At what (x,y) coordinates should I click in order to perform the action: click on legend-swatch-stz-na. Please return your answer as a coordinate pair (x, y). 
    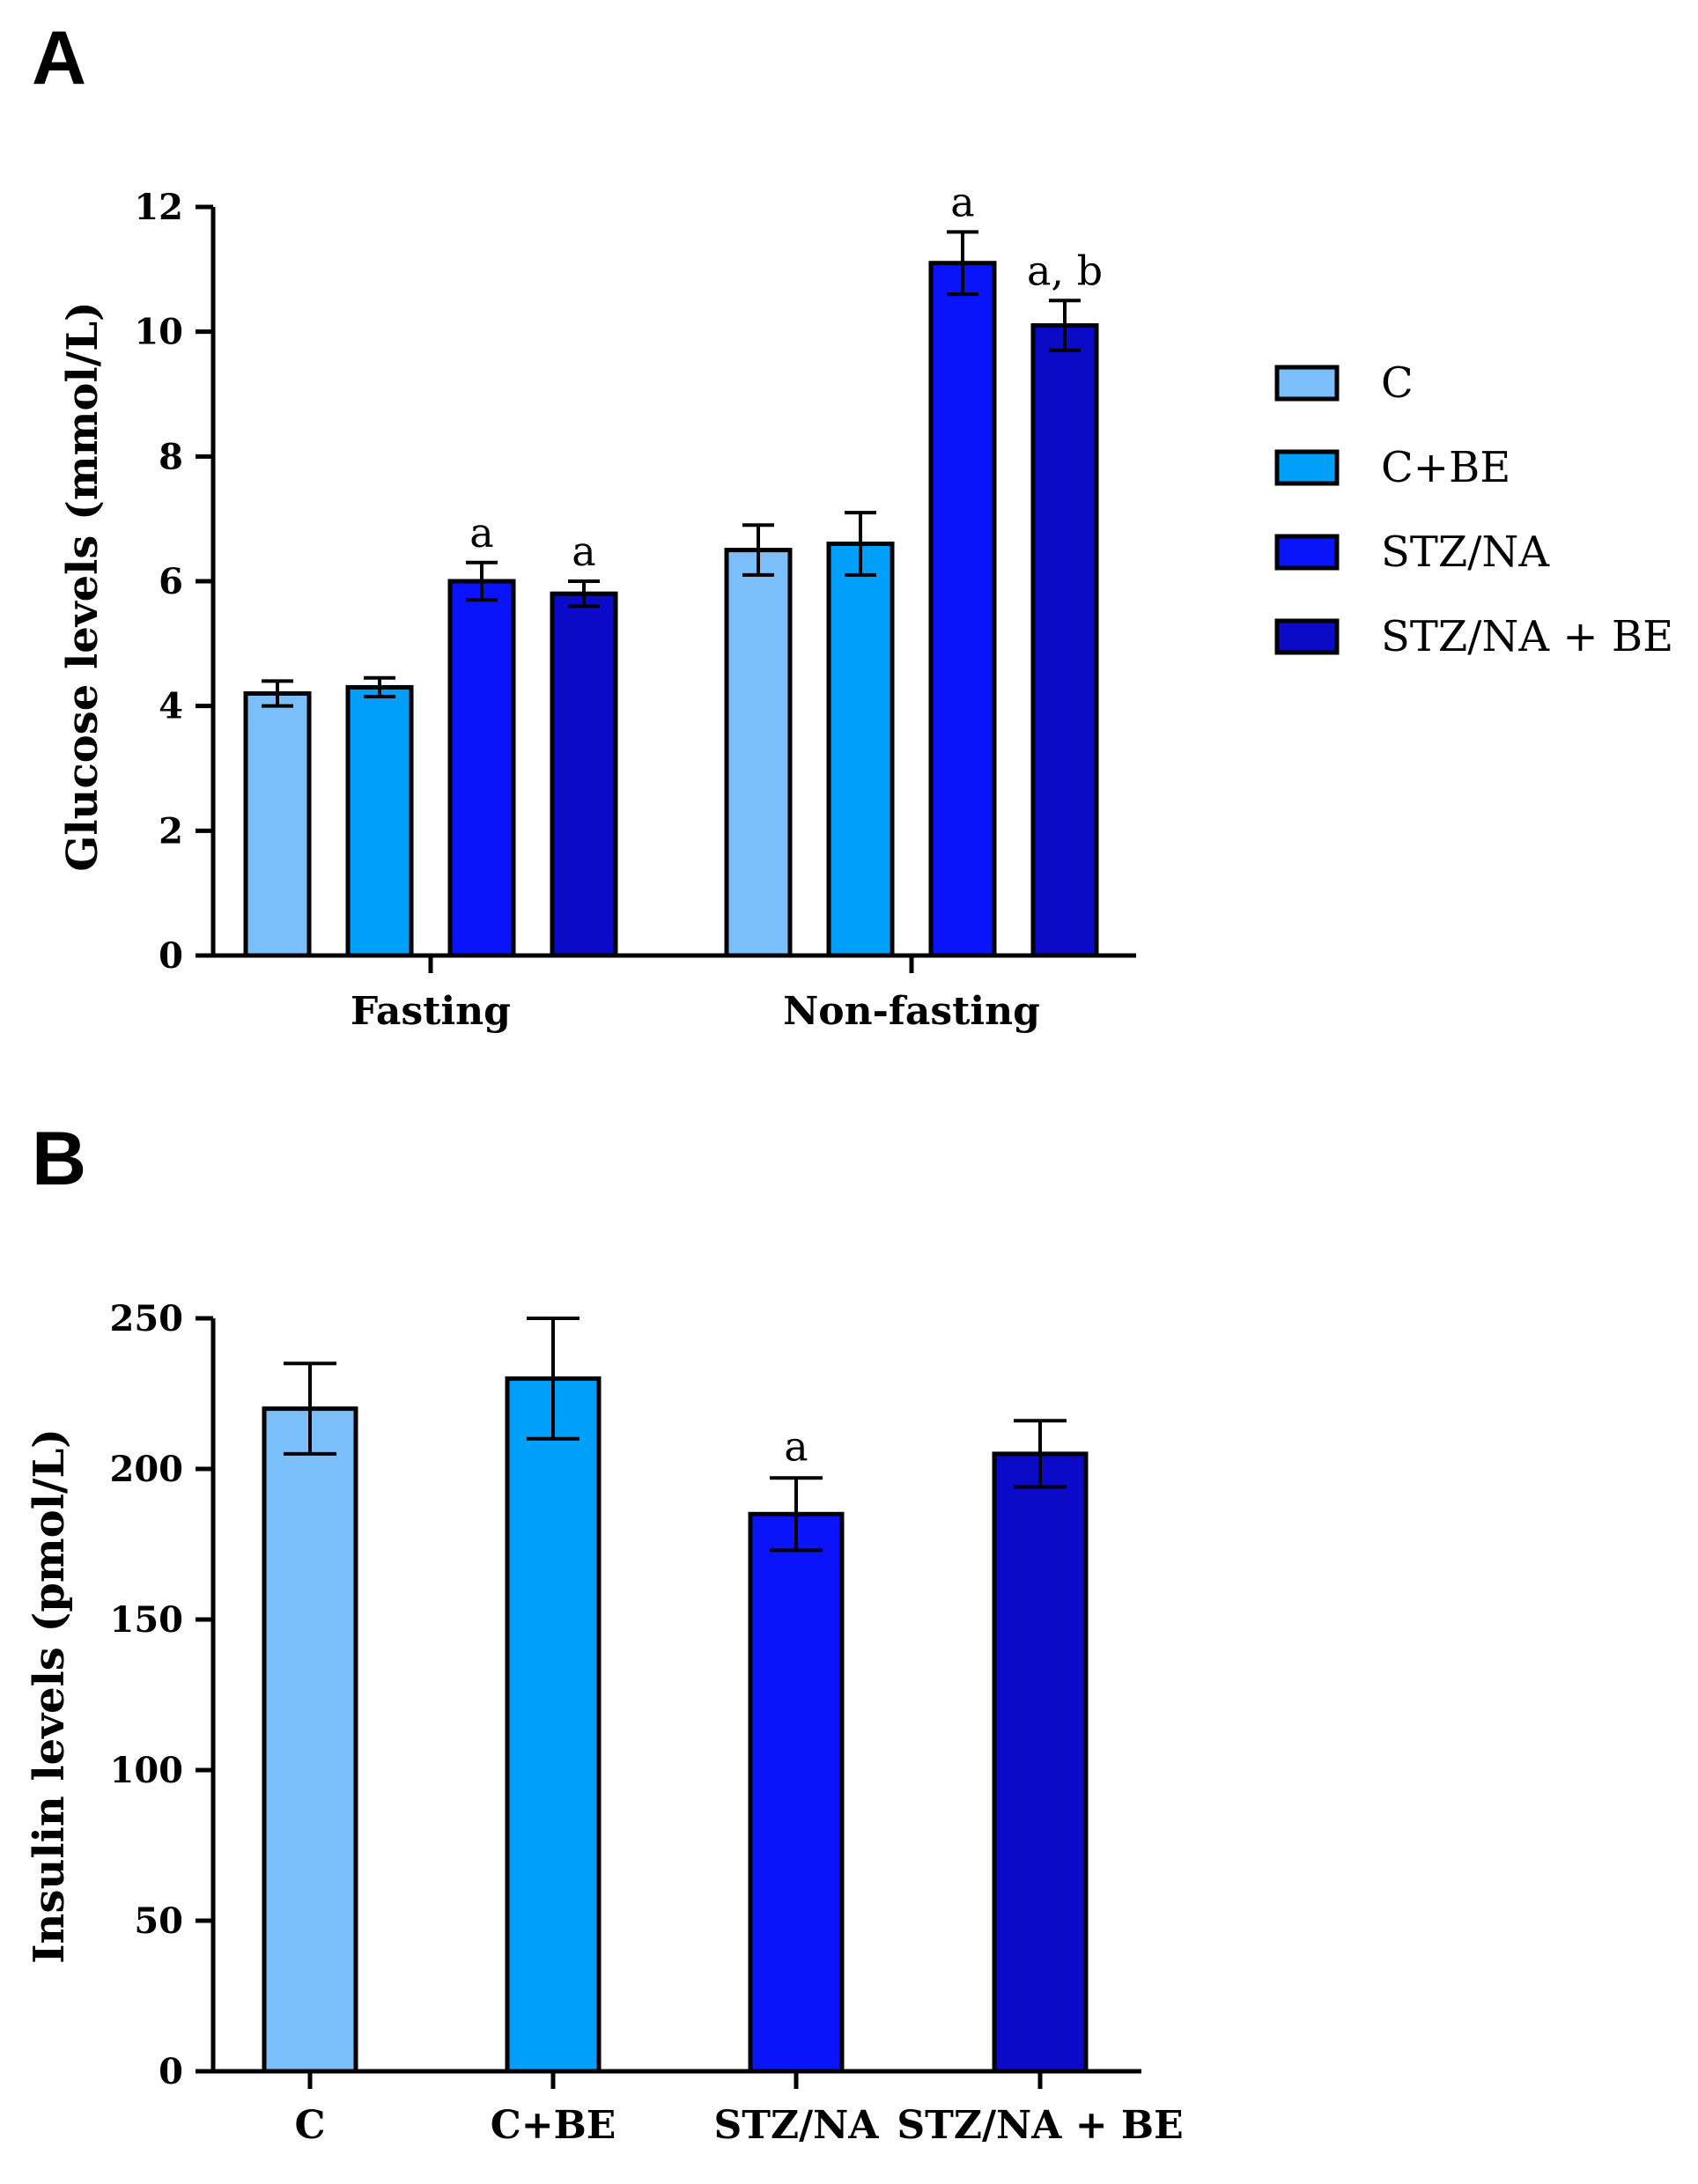
    Looking at the image, I should click on (1307, 552).